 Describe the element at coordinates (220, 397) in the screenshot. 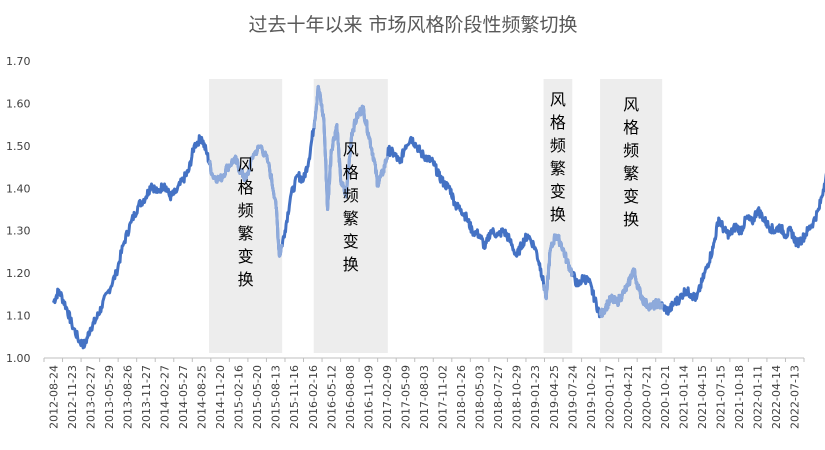

I see `x-tick-label-9: 2014-11-20` at that location.